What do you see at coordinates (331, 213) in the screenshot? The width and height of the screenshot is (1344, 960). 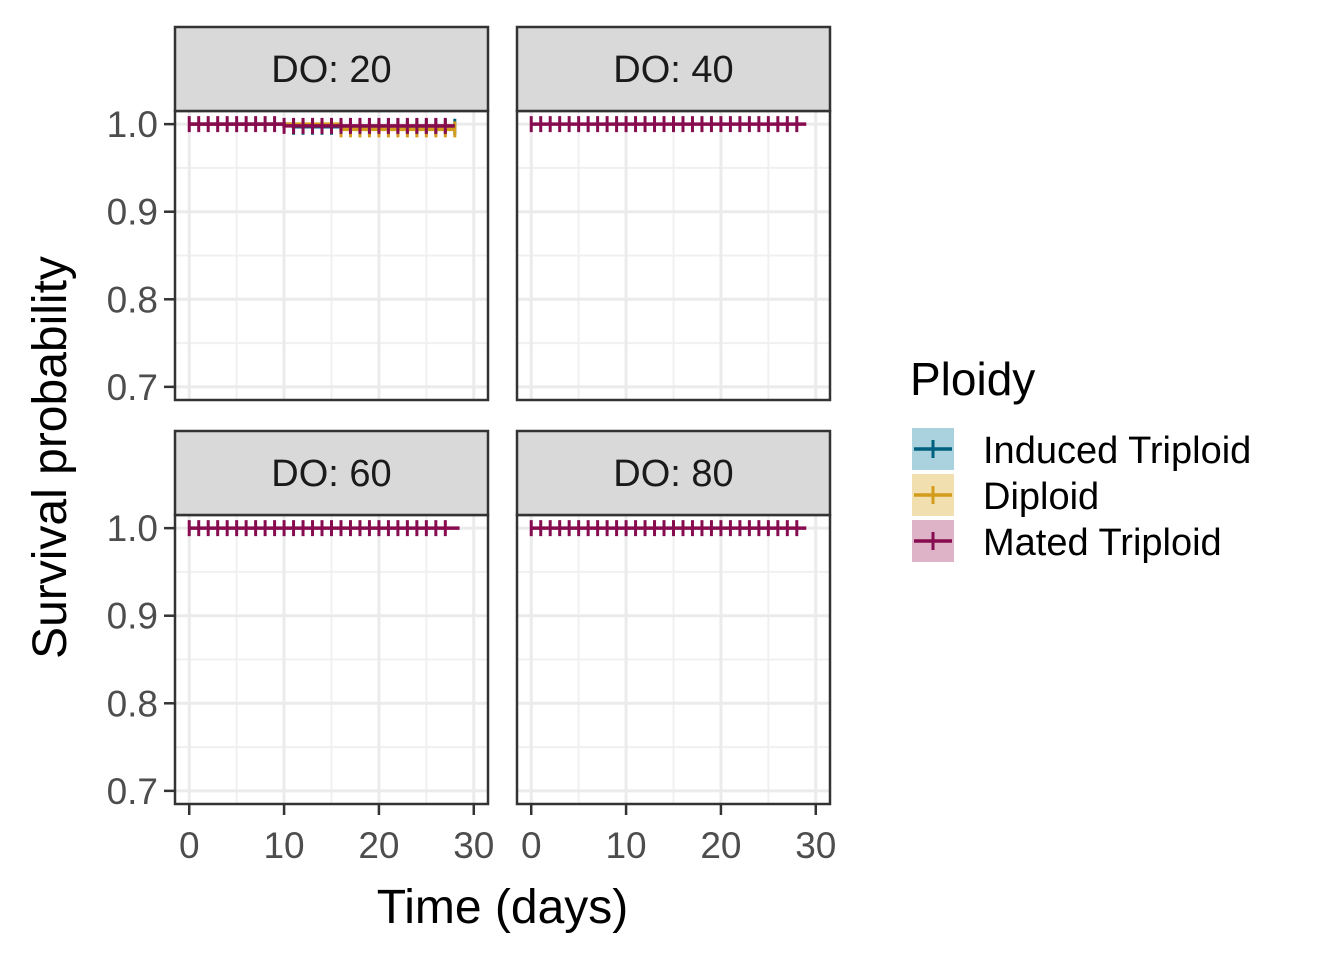 I see `facet-panel: DO: 20` at bounding box center [331, 213].